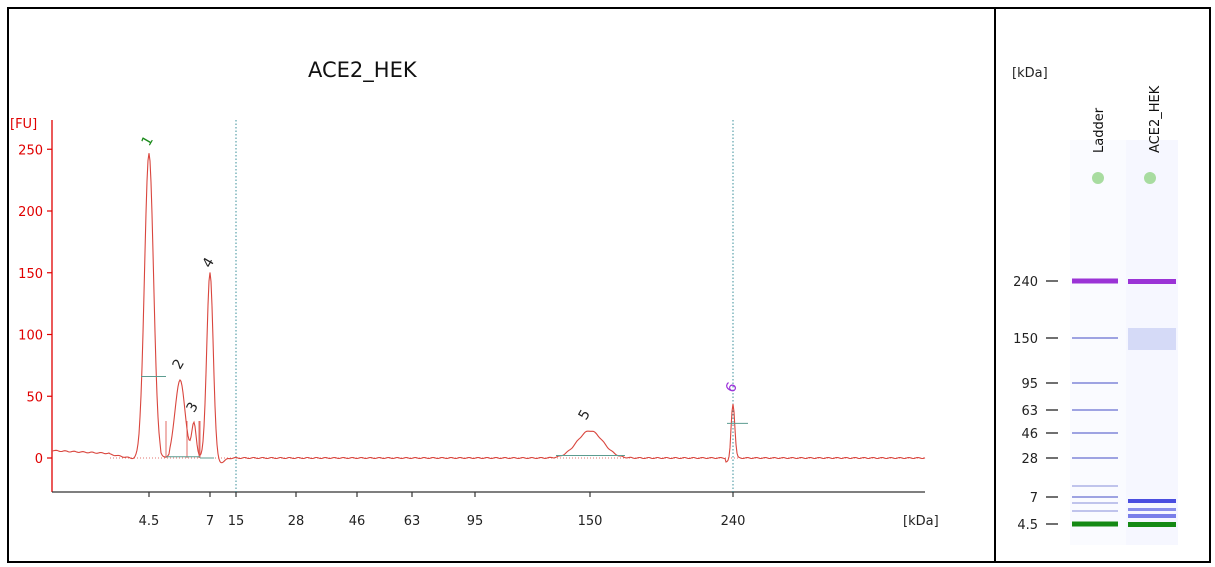 The height and width of the screenshot is (567, 1215). Describe the element at coordinates (1030, 73) in the screenshot. I see `gel-unit-label: [kDa]` at that location.